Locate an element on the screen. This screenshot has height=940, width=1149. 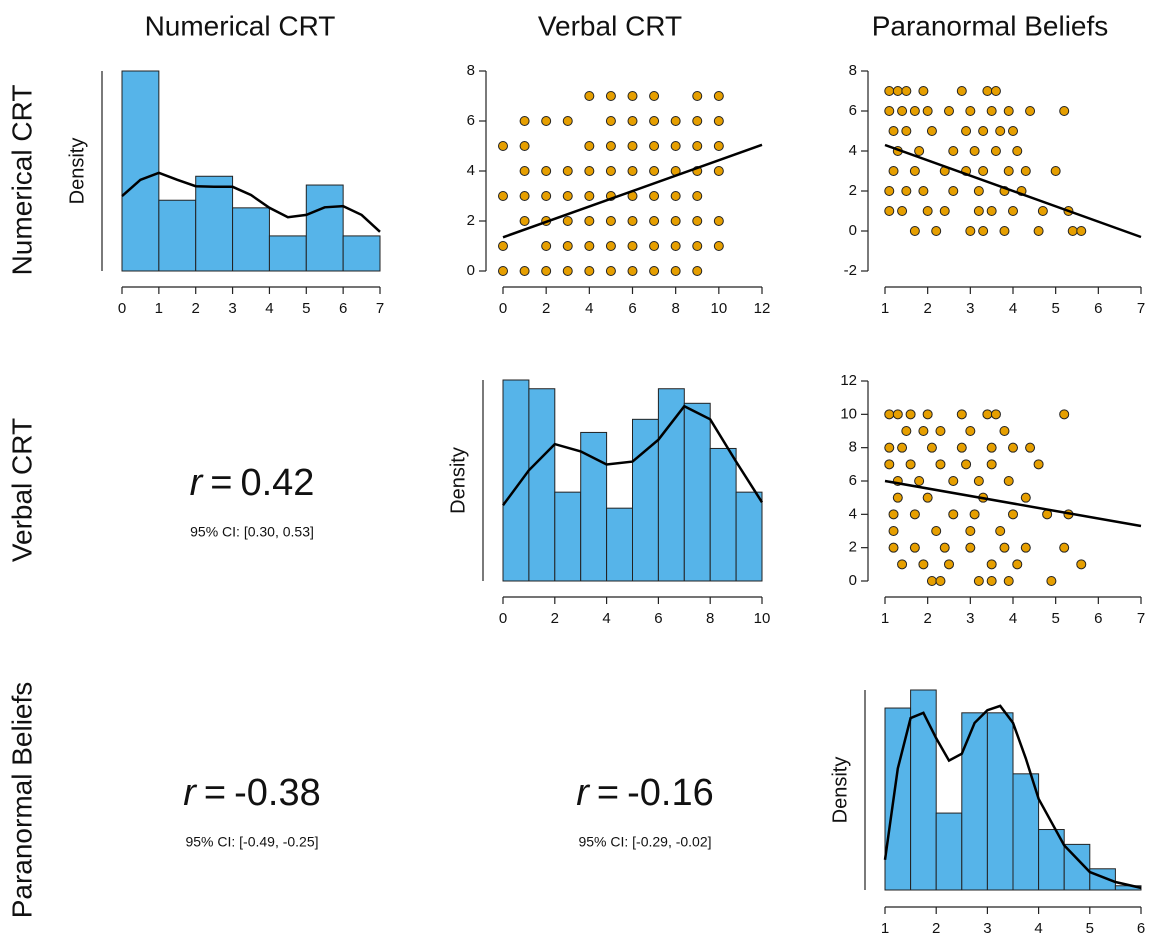
row-header: Numerical CRT is located at coordinates (21, 180).